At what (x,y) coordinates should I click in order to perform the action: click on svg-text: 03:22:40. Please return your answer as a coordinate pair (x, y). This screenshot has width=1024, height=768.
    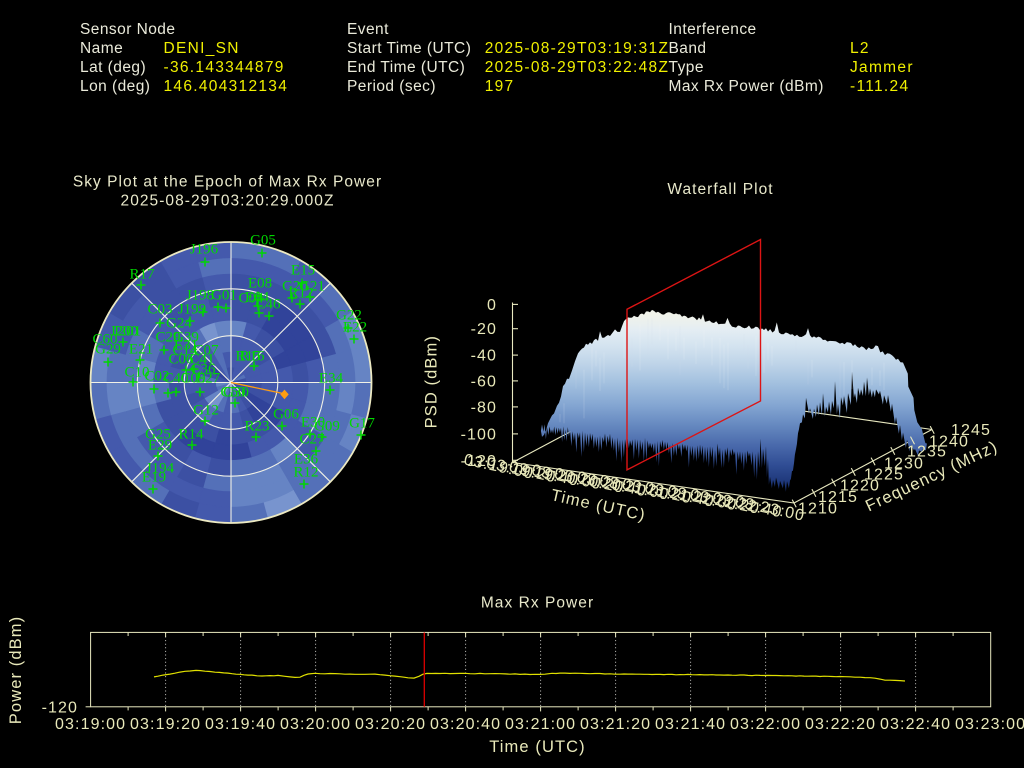
    Looking at the image, I should click on (915, 724).